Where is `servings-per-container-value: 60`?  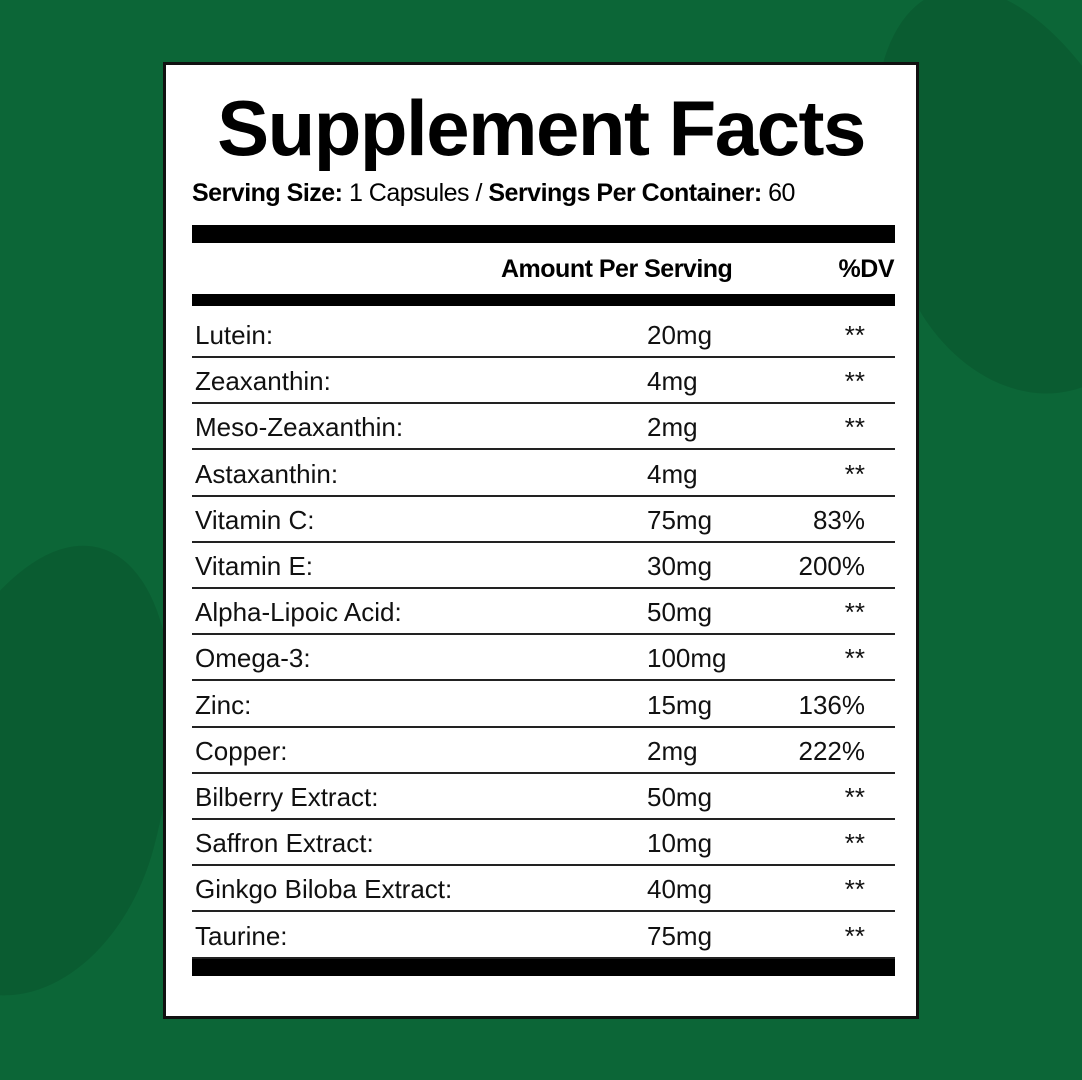
servings-per-container-value: 60 is located at coordinates (781, 193).